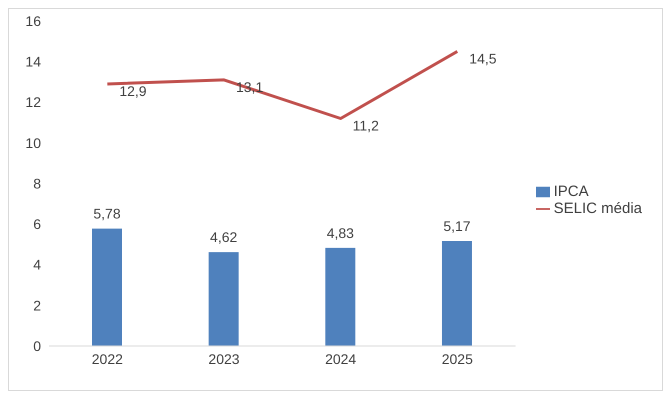 The height and width of the screenshot is (399, 671). What do you see at coordinates (33, 20) in the screenshot?
I see `y-tick-label: 16` at bounding box center [33, 20].